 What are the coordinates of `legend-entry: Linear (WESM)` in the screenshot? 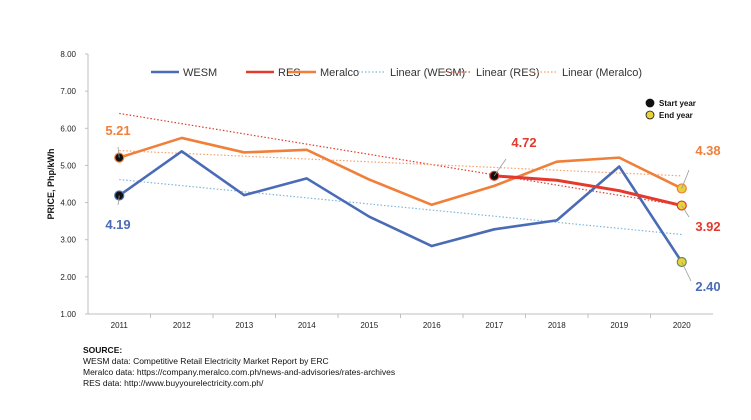 It's located at (427, 73).